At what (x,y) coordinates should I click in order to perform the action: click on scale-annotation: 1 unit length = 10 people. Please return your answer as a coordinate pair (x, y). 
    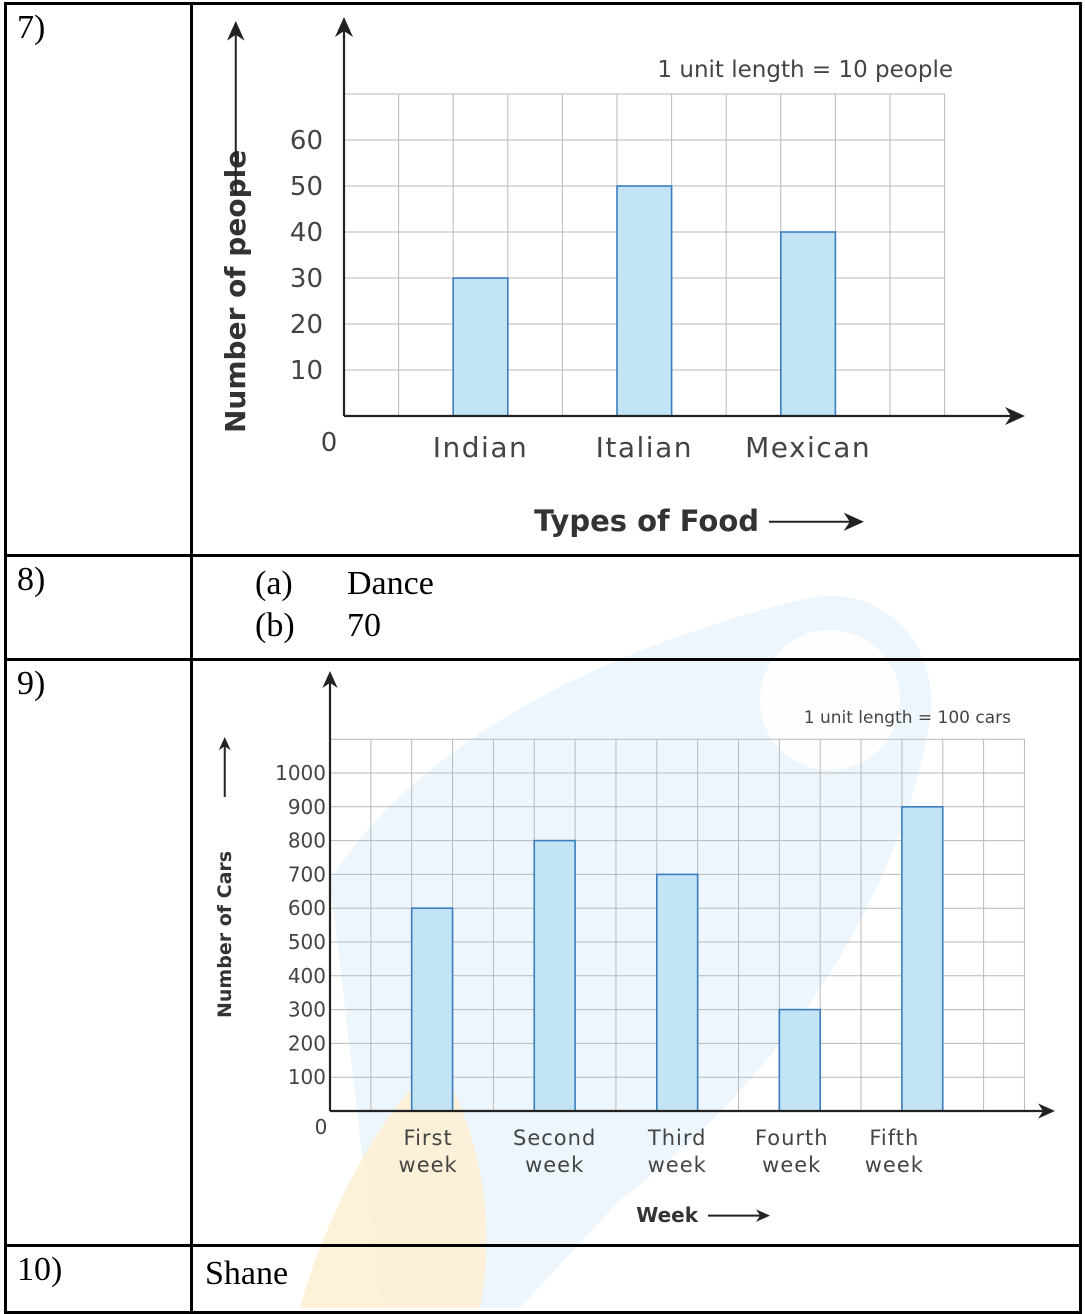
    Looking at the image, I should click on (805, 70).